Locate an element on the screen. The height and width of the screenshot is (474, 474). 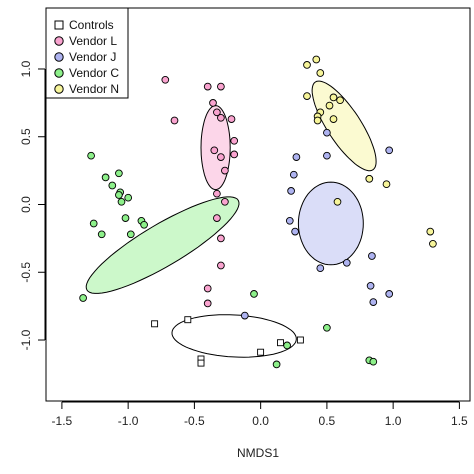
legend-marker-vendor-c is located at coordinates (59, 73).